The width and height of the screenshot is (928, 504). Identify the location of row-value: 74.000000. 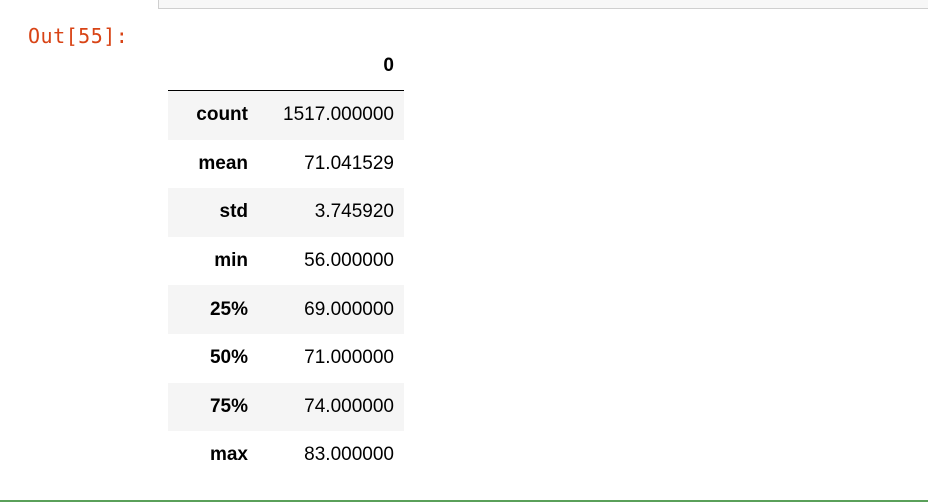
(349, 406).